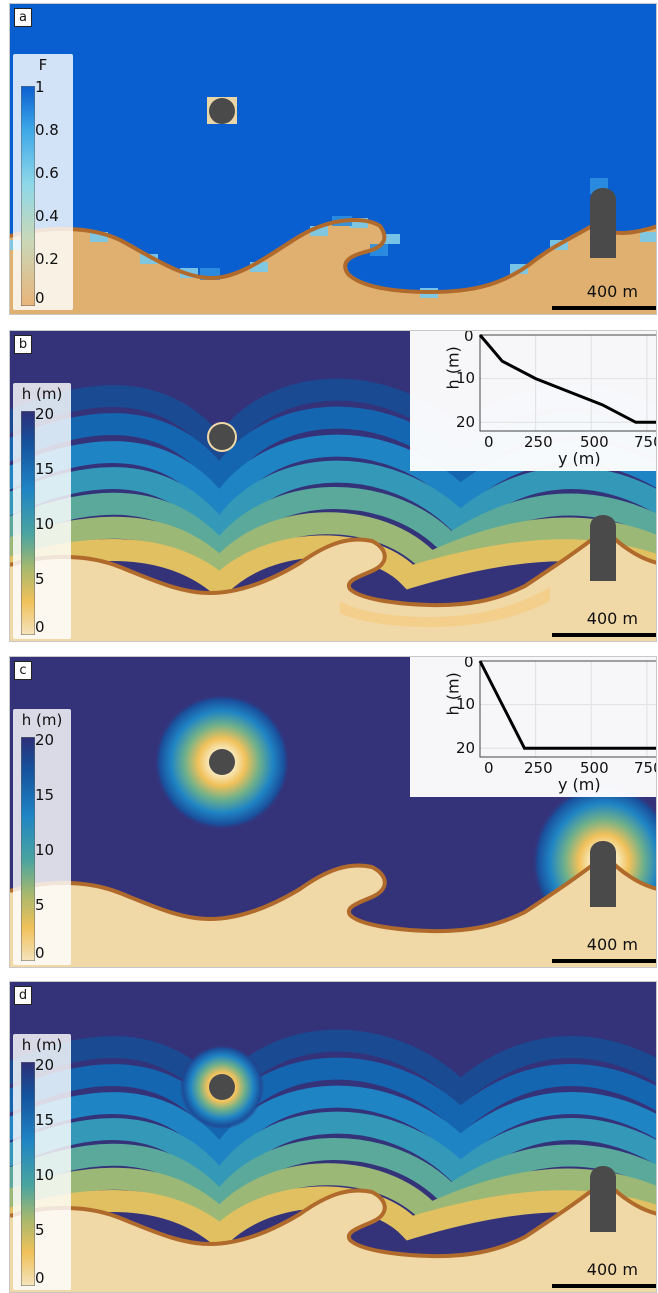 The height and width of the screenshot is (1293, 658). What do you see at coordinates (47, 130) in the screenshot?
I see `colorbar-tick: 0.8` at bounding box center [47, 130].